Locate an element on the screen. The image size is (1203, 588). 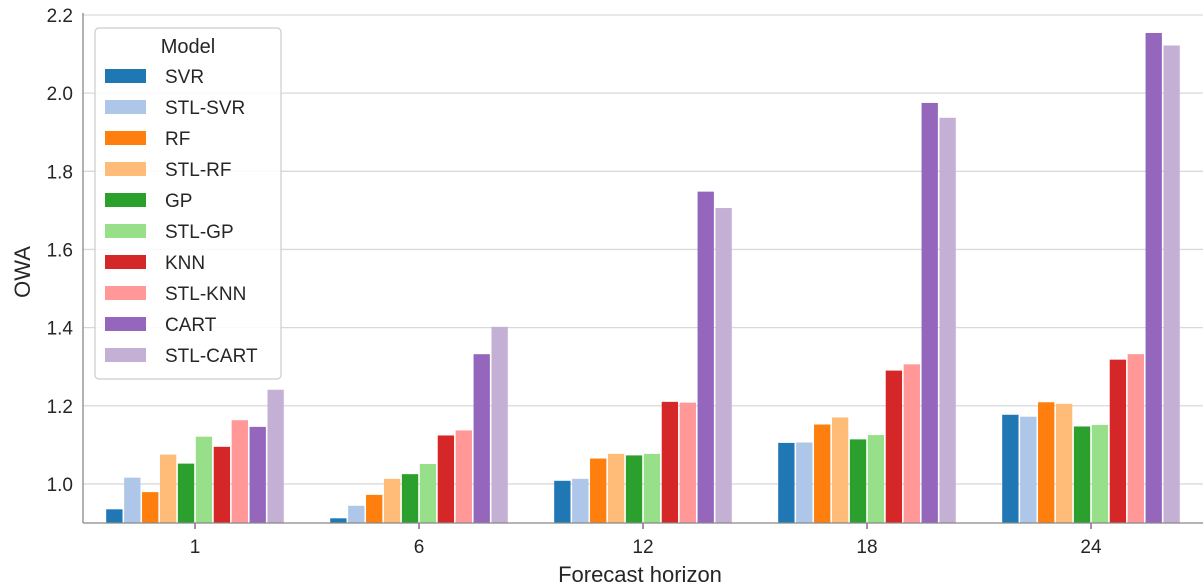
legend-label: STL-KNN is located at coordinates (205, 294).